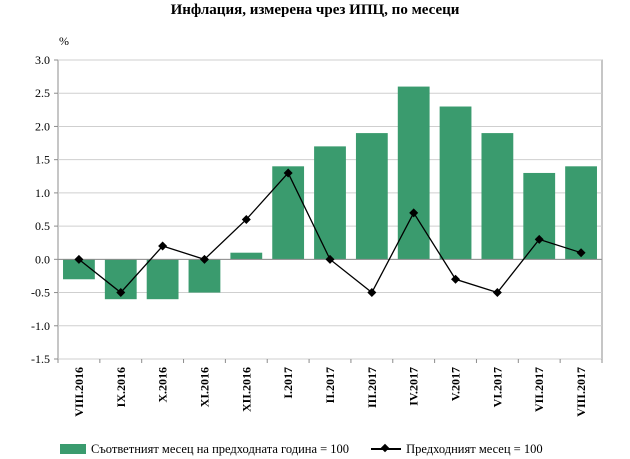 Image resolution: width=630 pixels, height=459 pixels. What do you see at coordinates (42, 160) in the screenshot?
I see `y-tick-label: 1.5` at bounding box center [42, 160].